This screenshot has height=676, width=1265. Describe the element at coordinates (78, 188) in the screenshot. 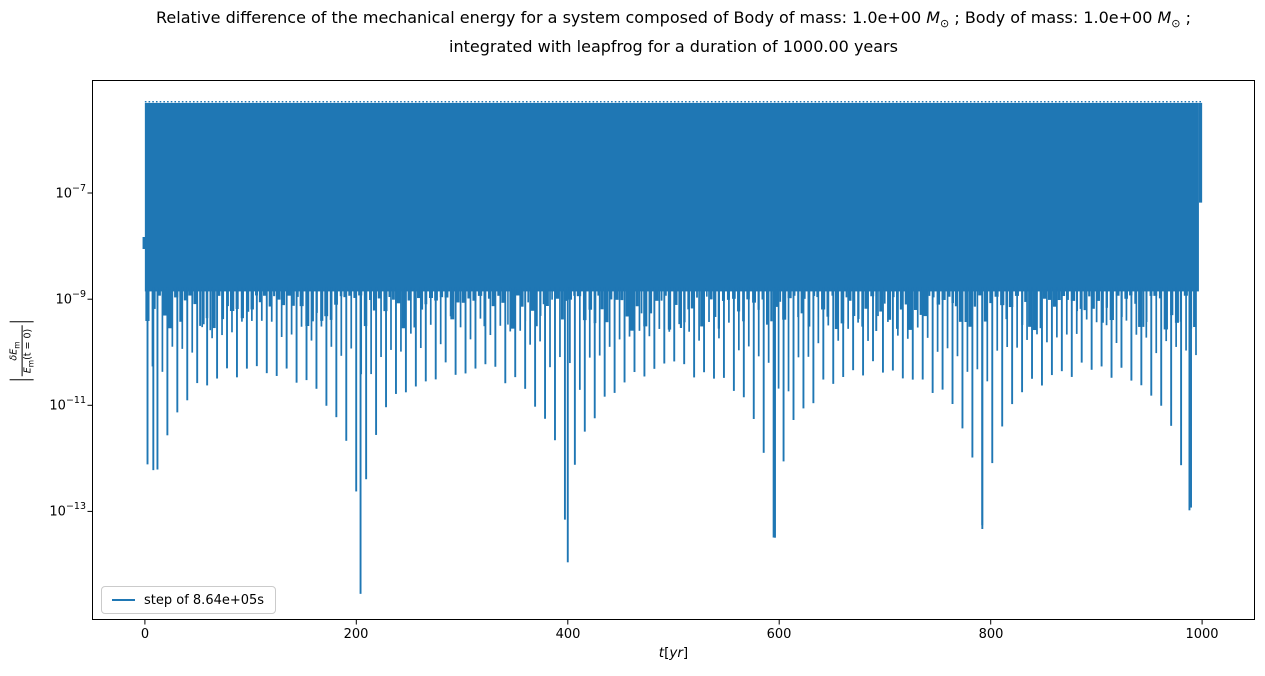

I see `tick-exponent: −7` at that location.